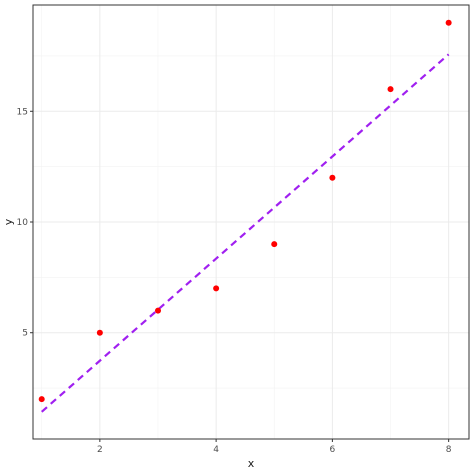 Image resolution: width=474 pixels, height=476 pixels. I want to click on x-tick-label: 6, so click(333, 450).